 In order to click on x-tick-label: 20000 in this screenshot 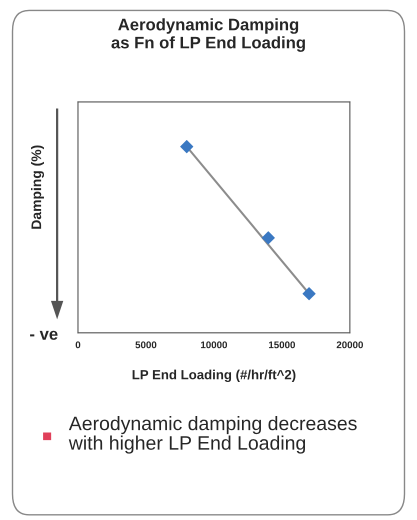, I will do `click(349, 344)`.